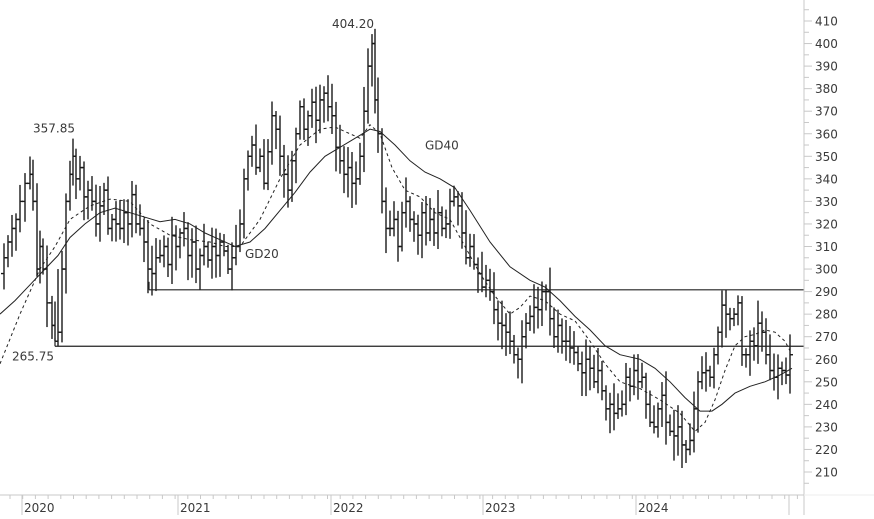 The image size is (874, 519). Describe the element at coordinates (826, 292) in the screenshot. I see `y-tick-label: 290` at that location.